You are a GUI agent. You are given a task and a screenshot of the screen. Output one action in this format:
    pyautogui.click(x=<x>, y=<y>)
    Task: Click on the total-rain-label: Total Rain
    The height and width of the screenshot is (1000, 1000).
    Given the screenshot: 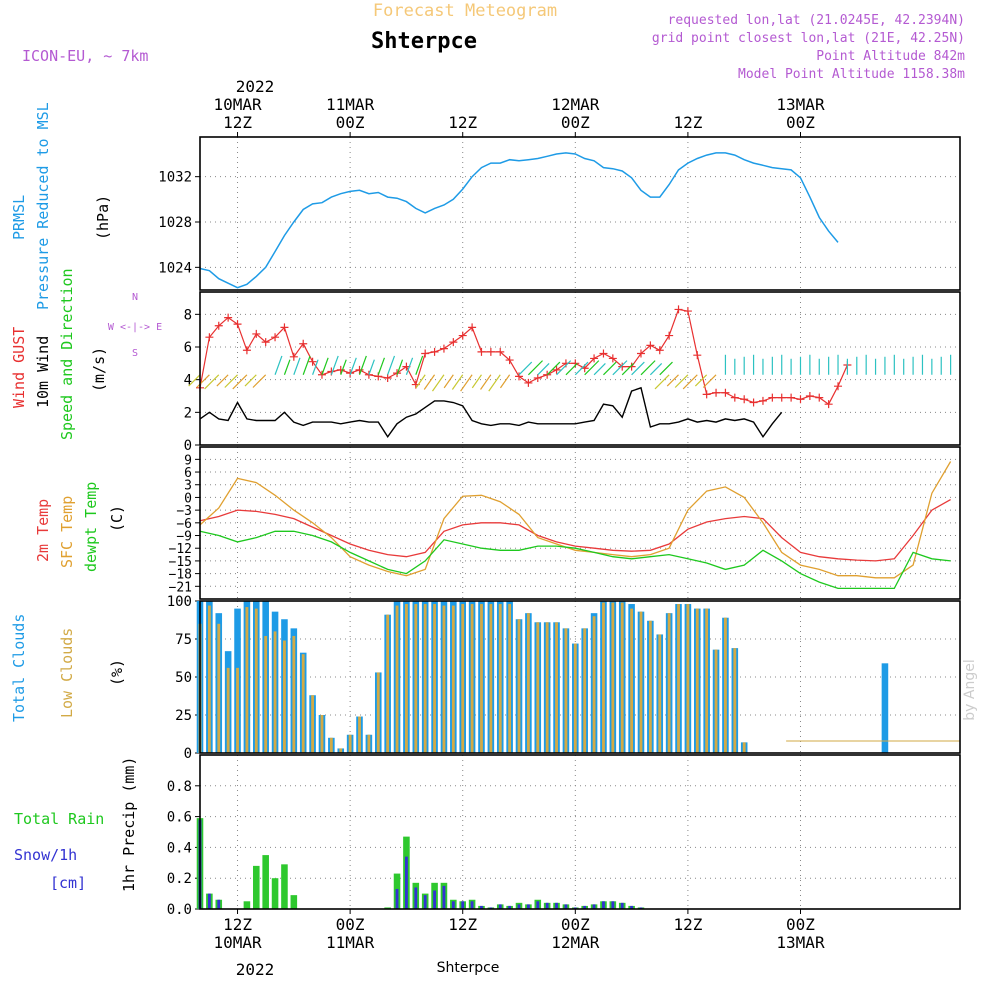 What is the action you would take?
    pyautogui.click(x=59, y=819)
    